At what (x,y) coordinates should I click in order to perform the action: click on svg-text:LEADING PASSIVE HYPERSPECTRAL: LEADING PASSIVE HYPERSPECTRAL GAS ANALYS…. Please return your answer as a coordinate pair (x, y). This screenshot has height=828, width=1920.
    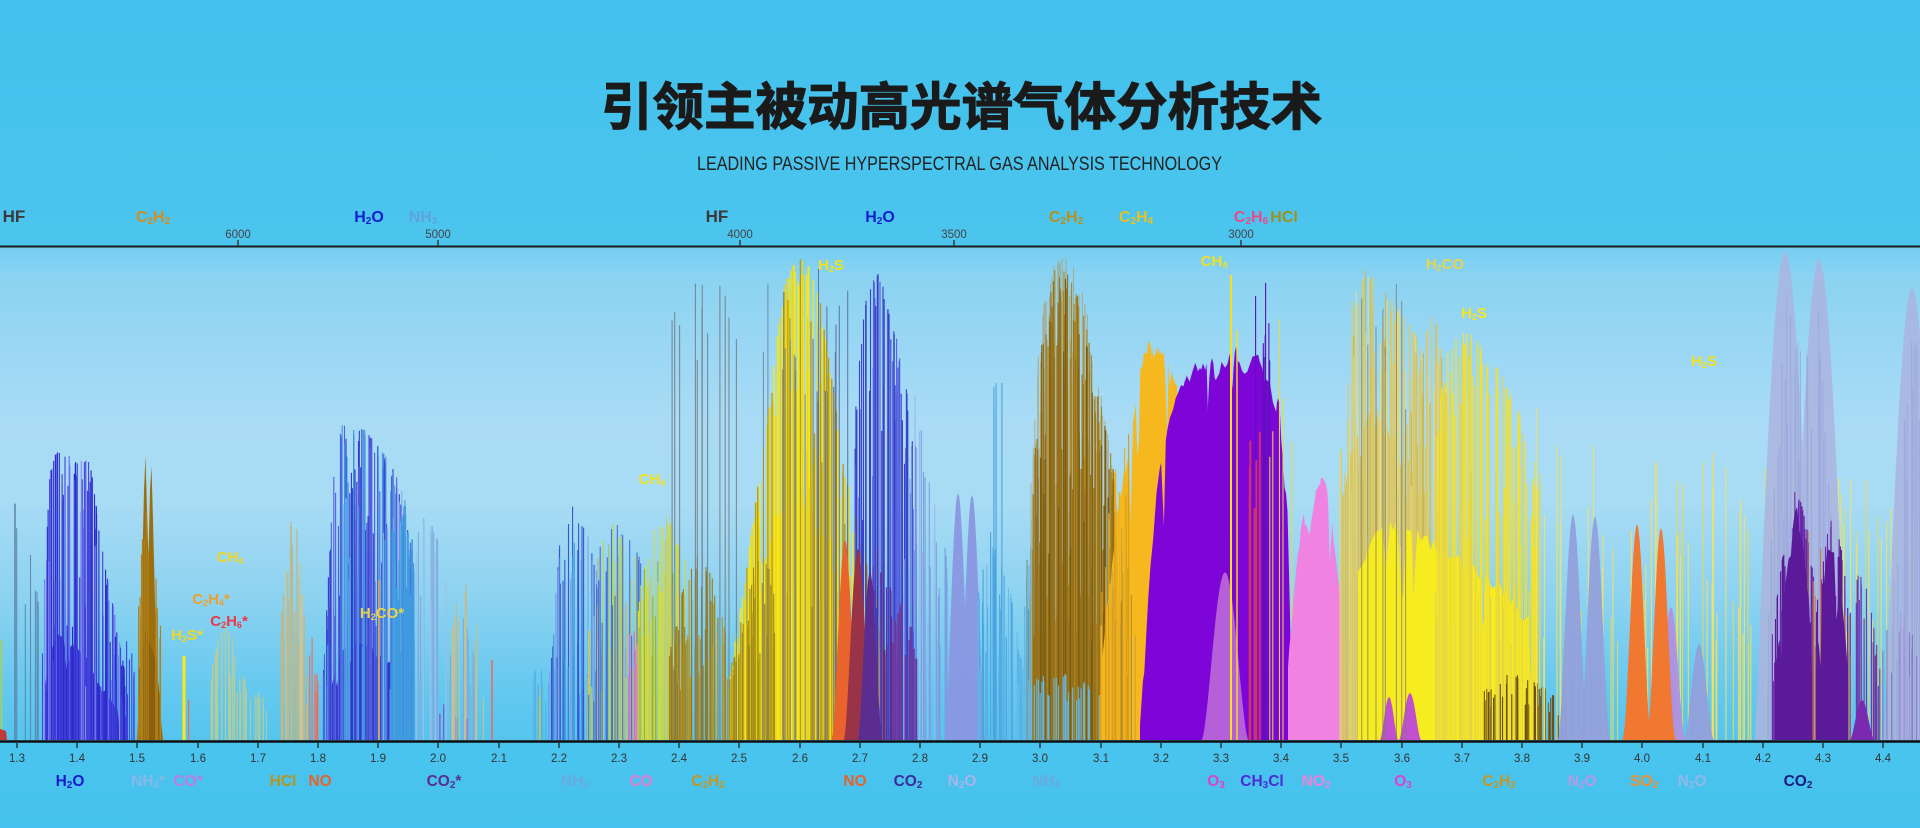
    Looking at the image, I should click on (959, 164).